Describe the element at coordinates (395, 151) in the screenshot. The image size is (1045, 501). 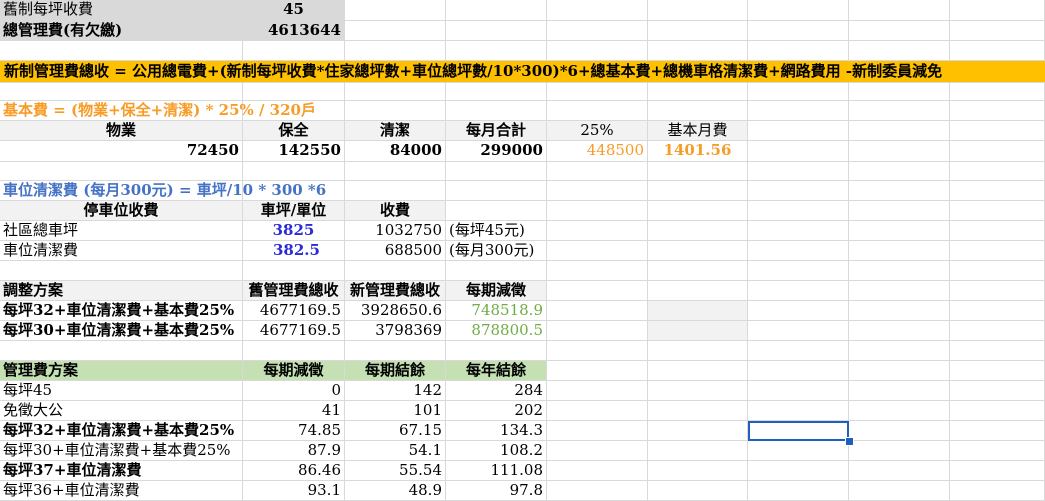
I see `value-cleaning: 84000` at that location.